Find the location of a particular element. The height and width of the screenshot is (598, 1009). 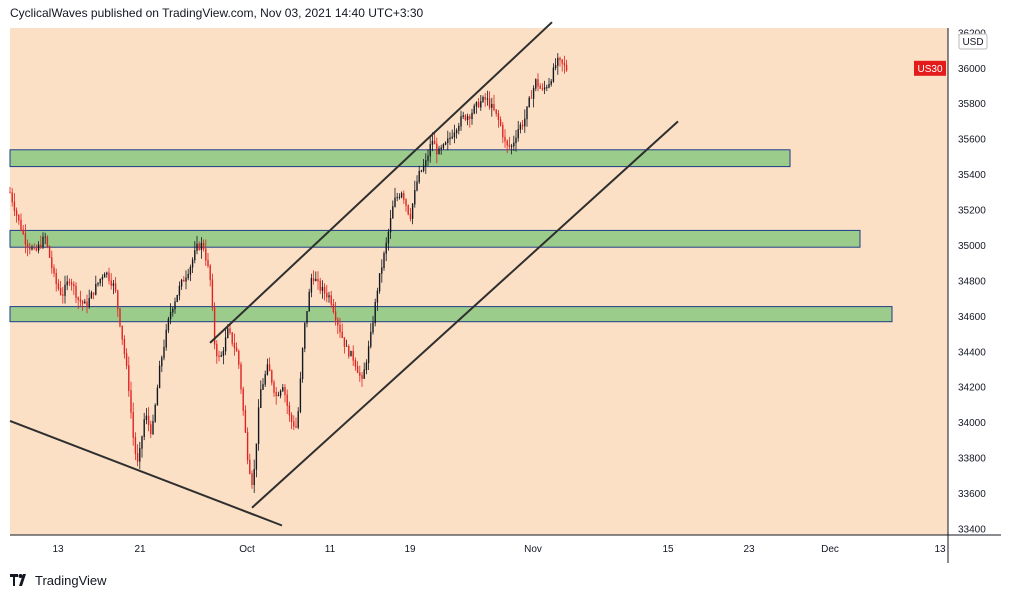

time-axis: 13 21 Oct 11 19 Nov 15 23 Dec 13 is located at coordinates (499, 549).